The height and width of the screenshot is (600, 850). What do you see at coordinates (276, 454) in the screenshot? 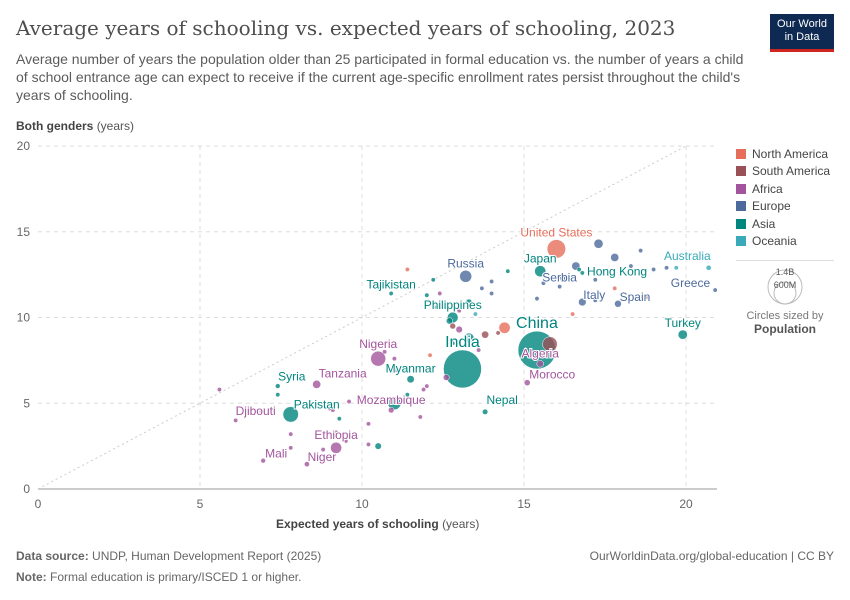
I see `point-label: Mali` at bounding box center [276, 454].